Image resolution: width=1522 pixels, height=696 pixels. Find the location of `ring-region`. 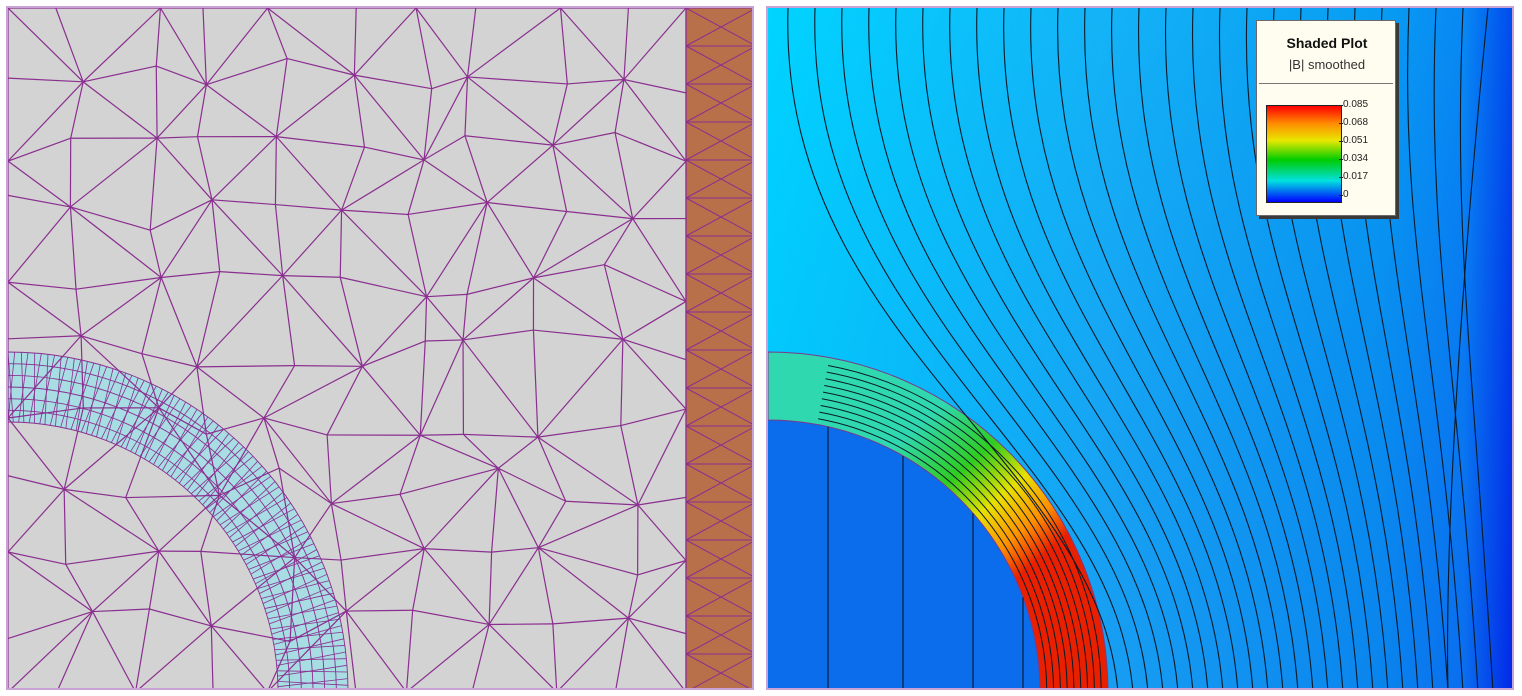

ring-region is located at coordinates (178, 520).